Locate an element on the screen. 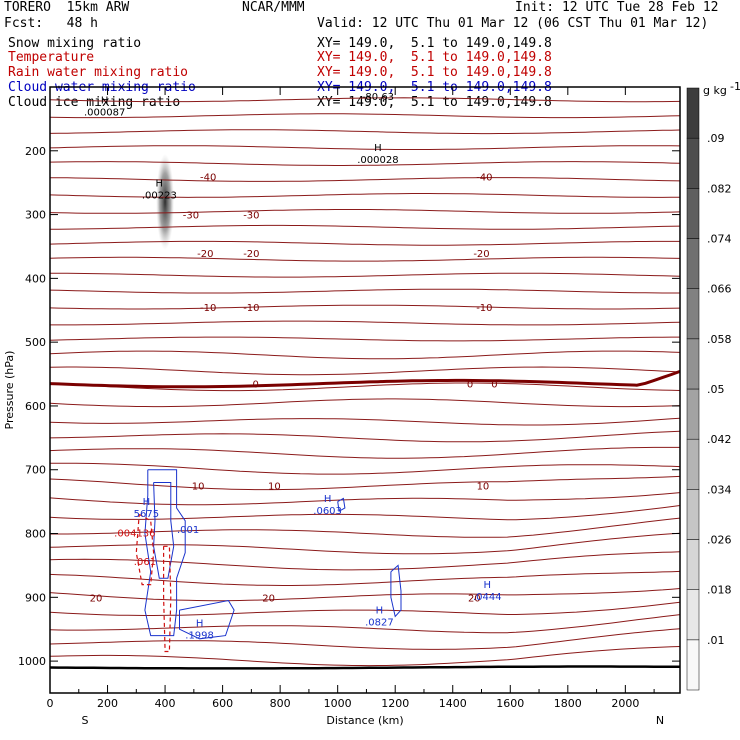 Image resolution: width=740 pixels, height=740 pixels. x-end-label-left: S is located at coordinates (85, 720).